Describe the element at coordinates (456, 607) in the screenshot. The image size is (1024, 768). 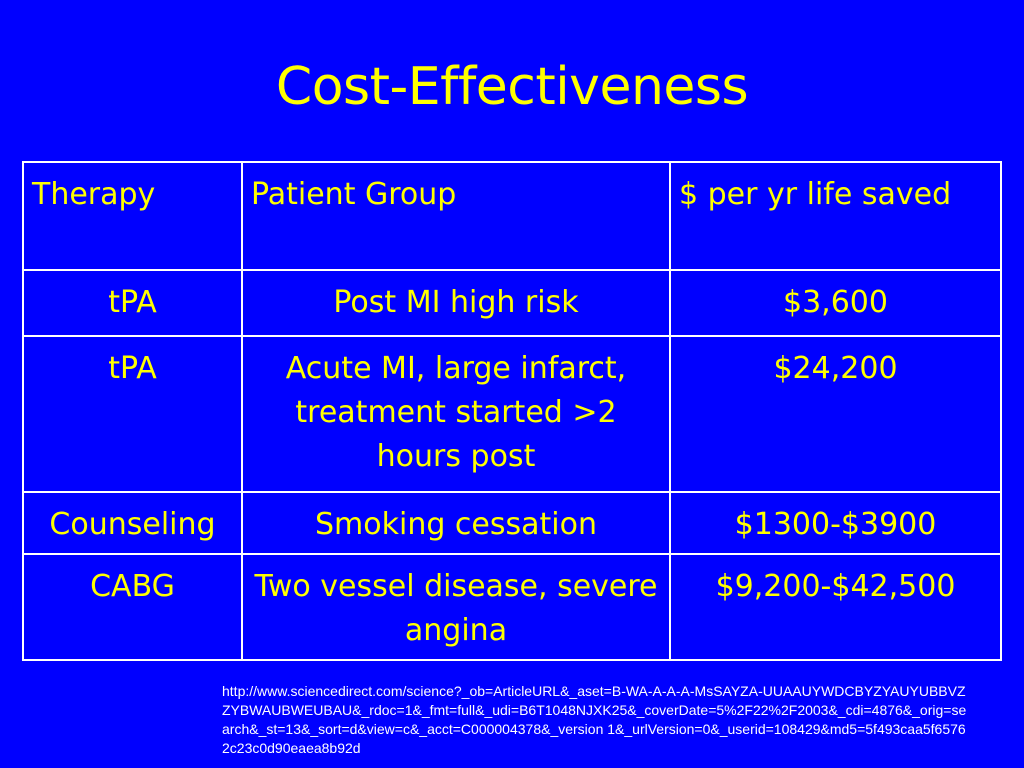
I see `cell-patient-group: Two vessel disease, severe angina` at that location.